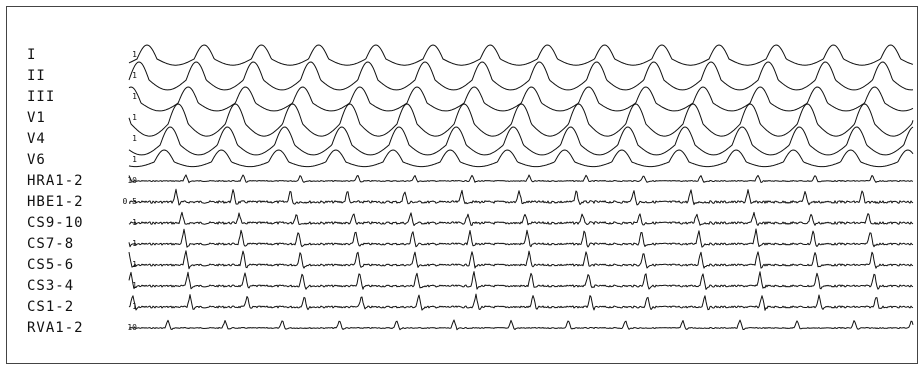 This screenshot has width=924, height=370. What do you see at coordinates (82, 307) in the screenshot?
I see `lead-row-cs1-2: CS1-2 1` at bounding box center [82, 307].